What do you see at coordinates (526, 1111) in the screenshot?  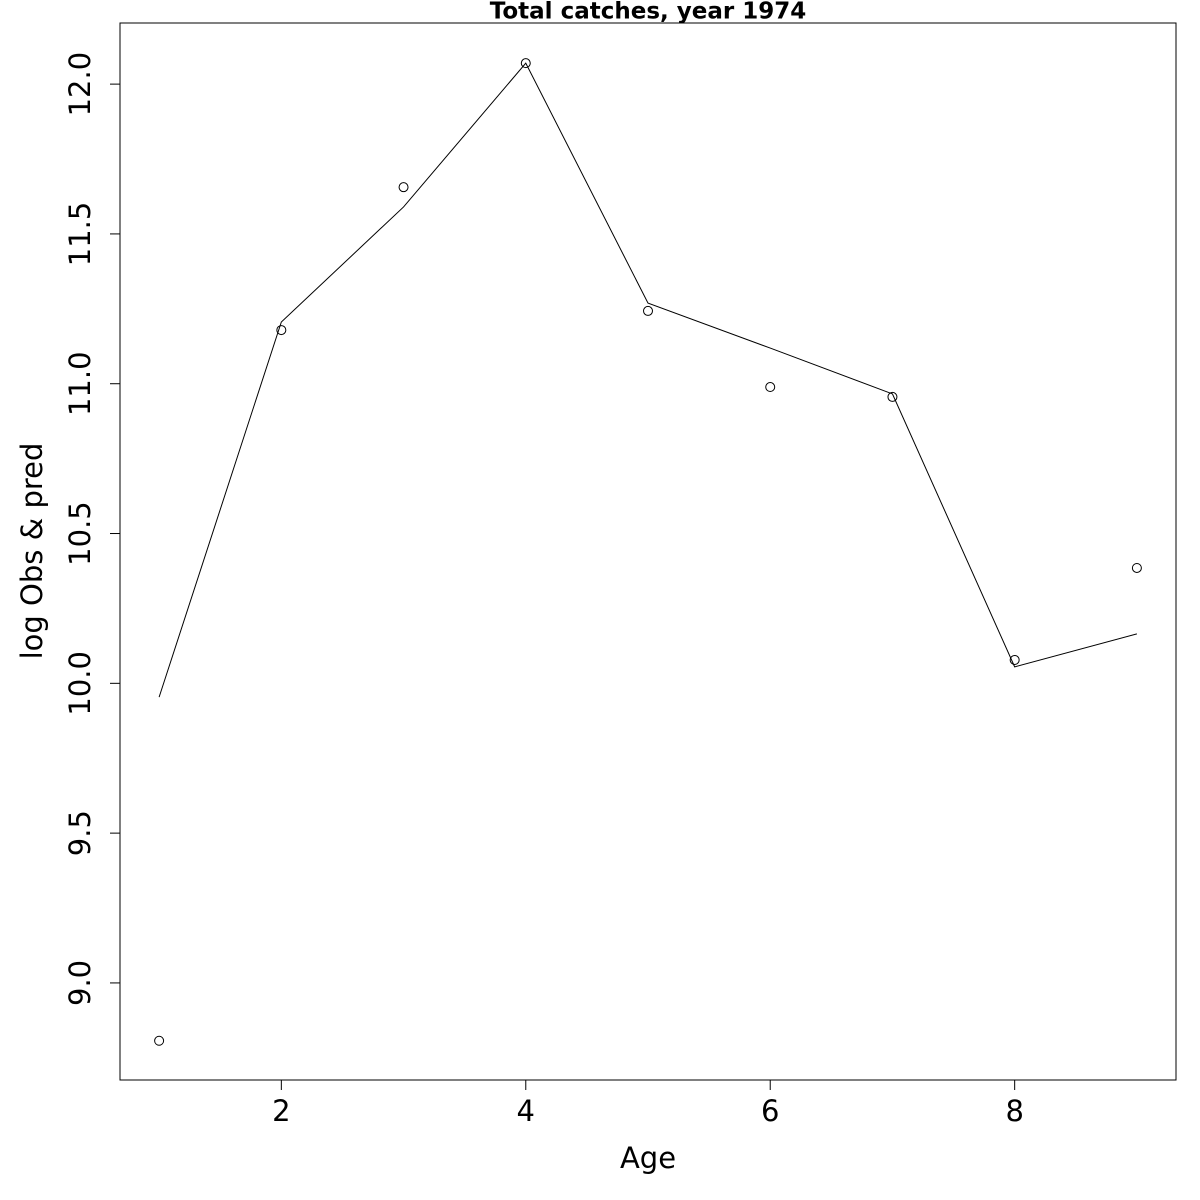 I see `x-tick-label: 4` at bounding box center [526, 1111].